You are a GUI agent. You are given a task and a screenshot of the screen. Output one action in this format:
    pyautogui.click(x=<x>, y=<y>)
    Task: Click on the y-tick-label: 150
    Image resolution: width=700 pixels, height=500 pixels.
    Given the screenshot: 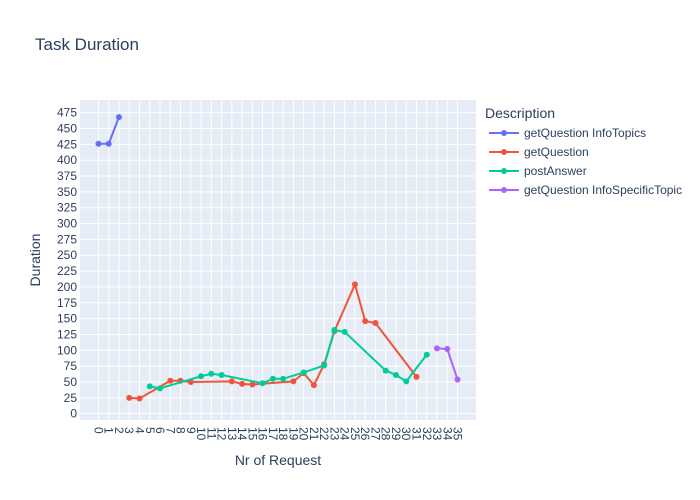 What is the action you would take?
    pyautogui.click(x=67, y=319)
    